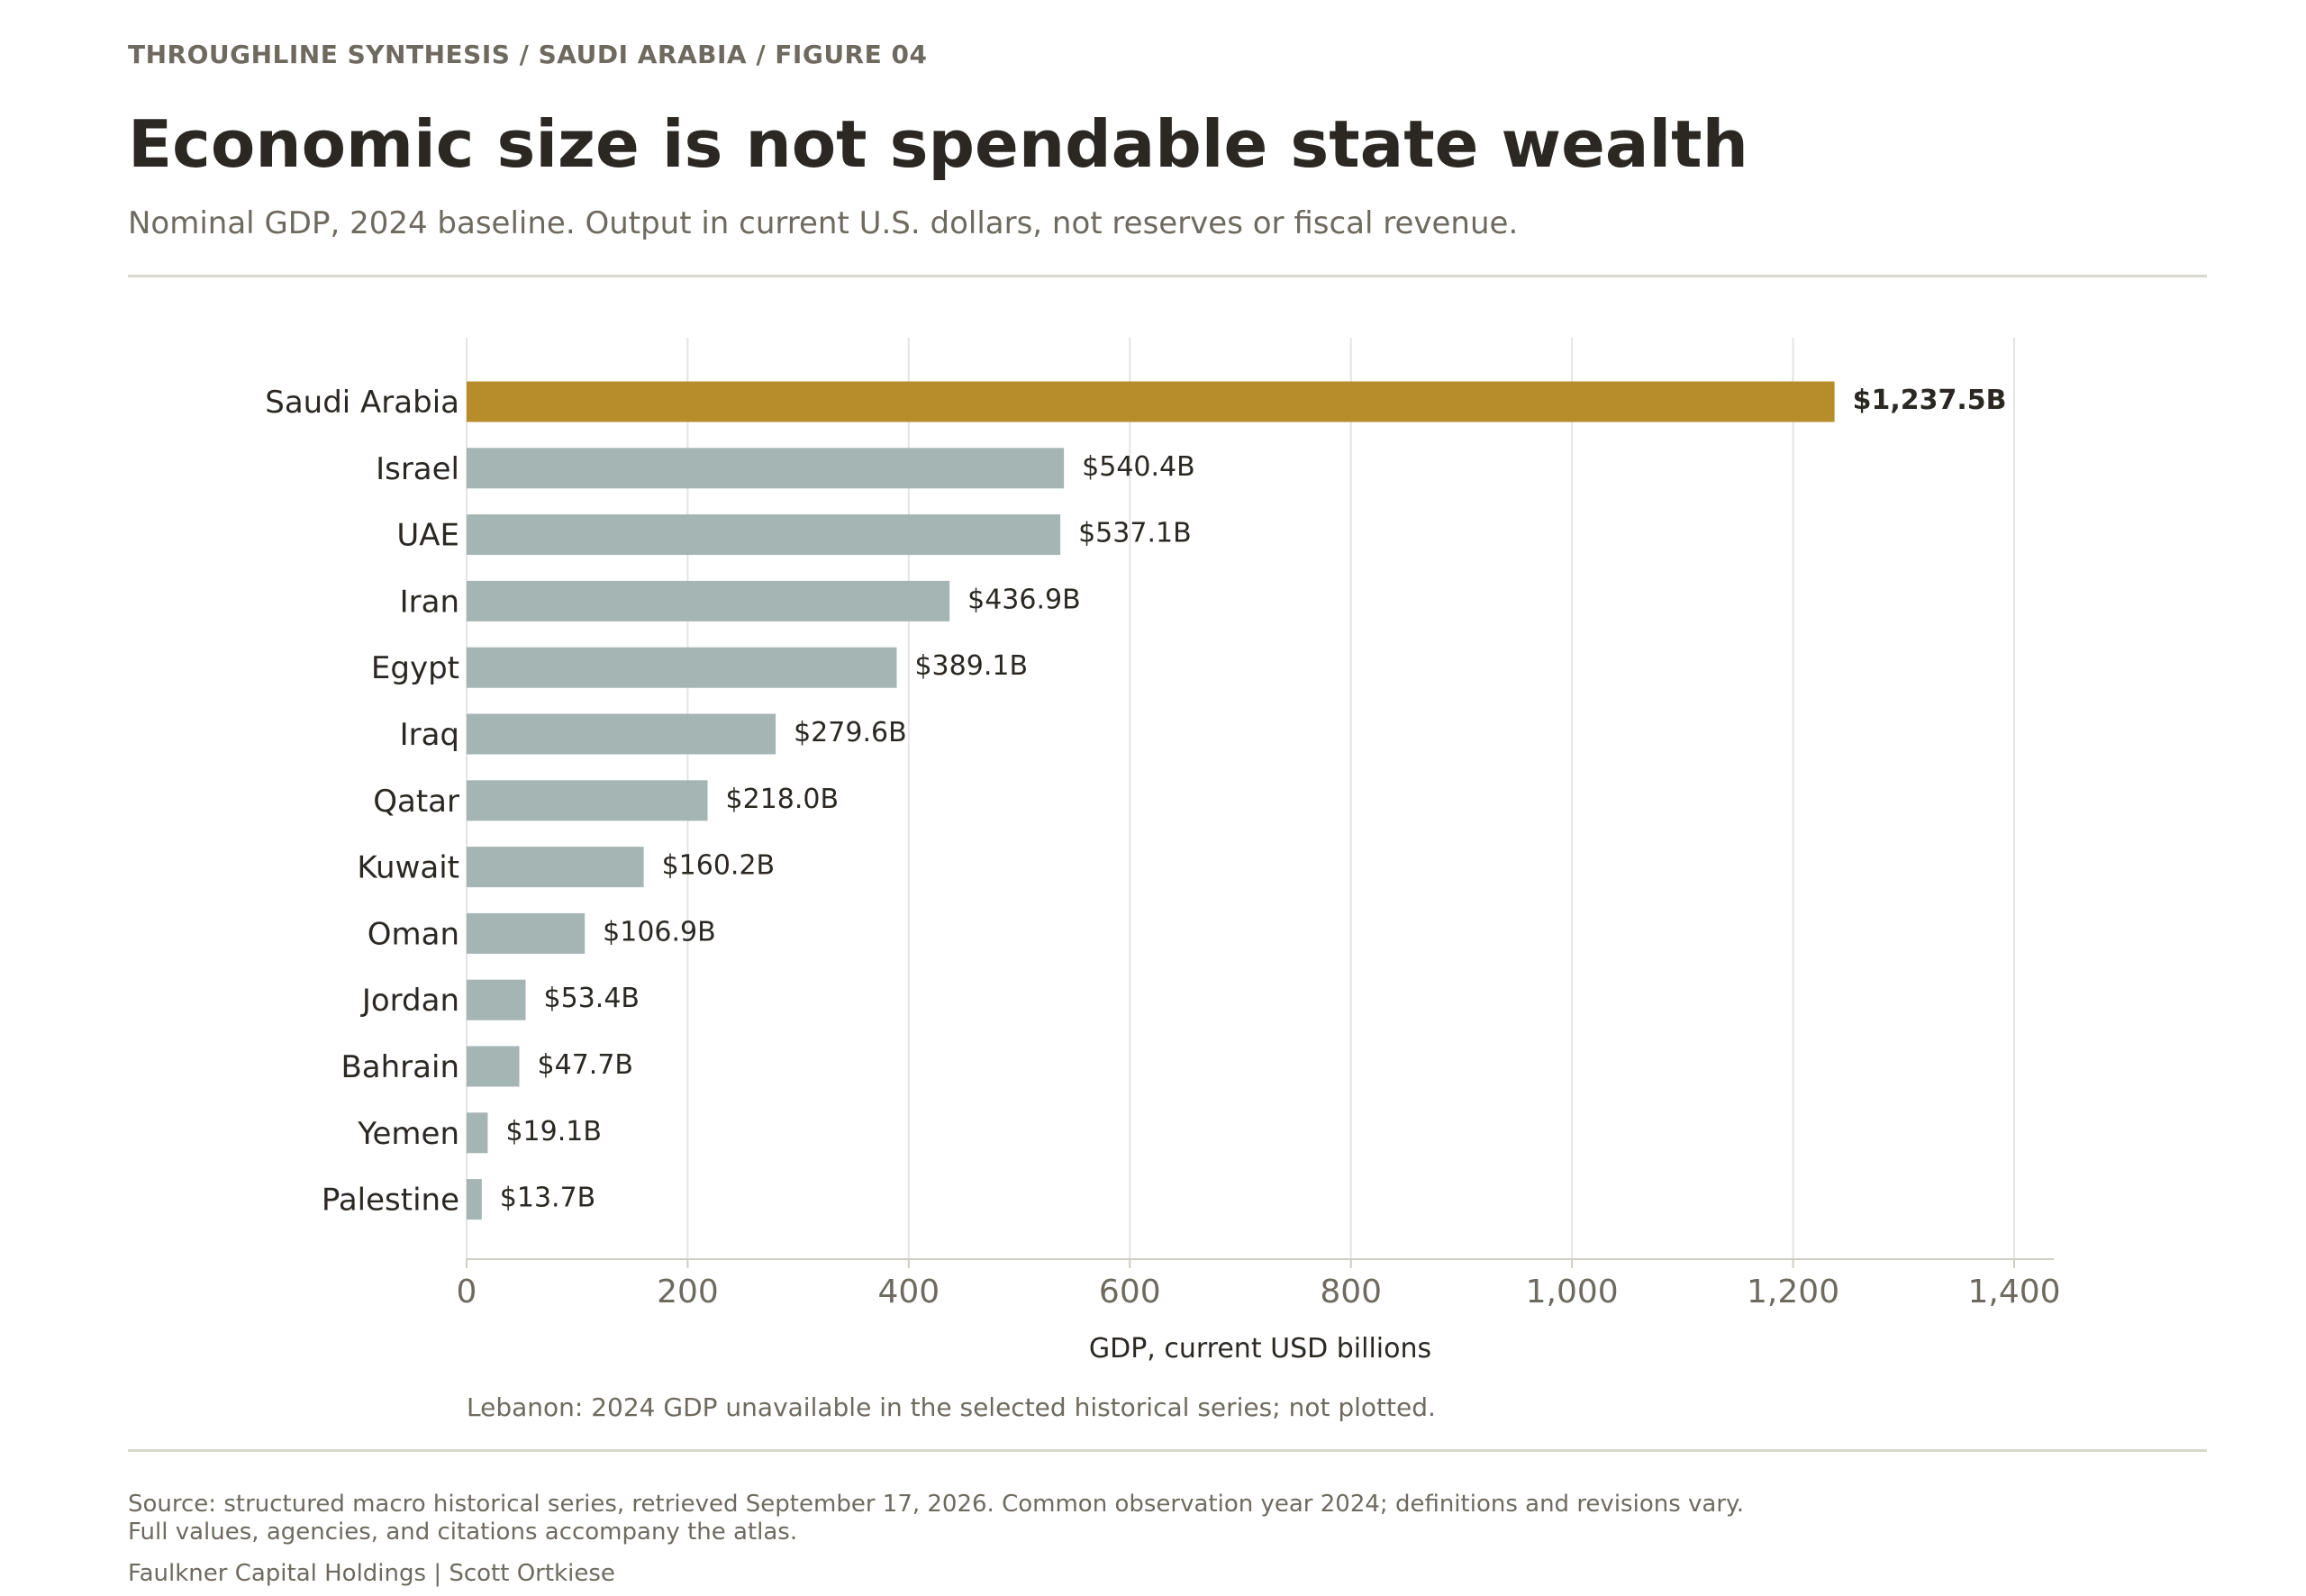 The width and height of the screenshot is (2306, 1596). What do you see at coordinates (429, 735) in the screenshot?
I see `category-label: Iraq` at bounding box center [429, 735].